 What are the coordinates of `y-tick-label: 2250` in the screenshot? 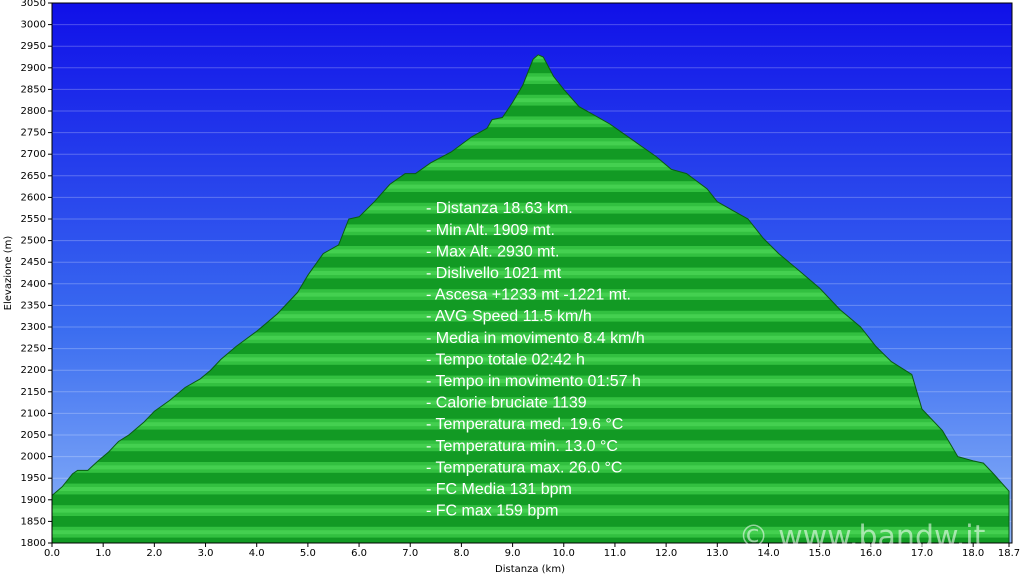 It's located at (33, 349).